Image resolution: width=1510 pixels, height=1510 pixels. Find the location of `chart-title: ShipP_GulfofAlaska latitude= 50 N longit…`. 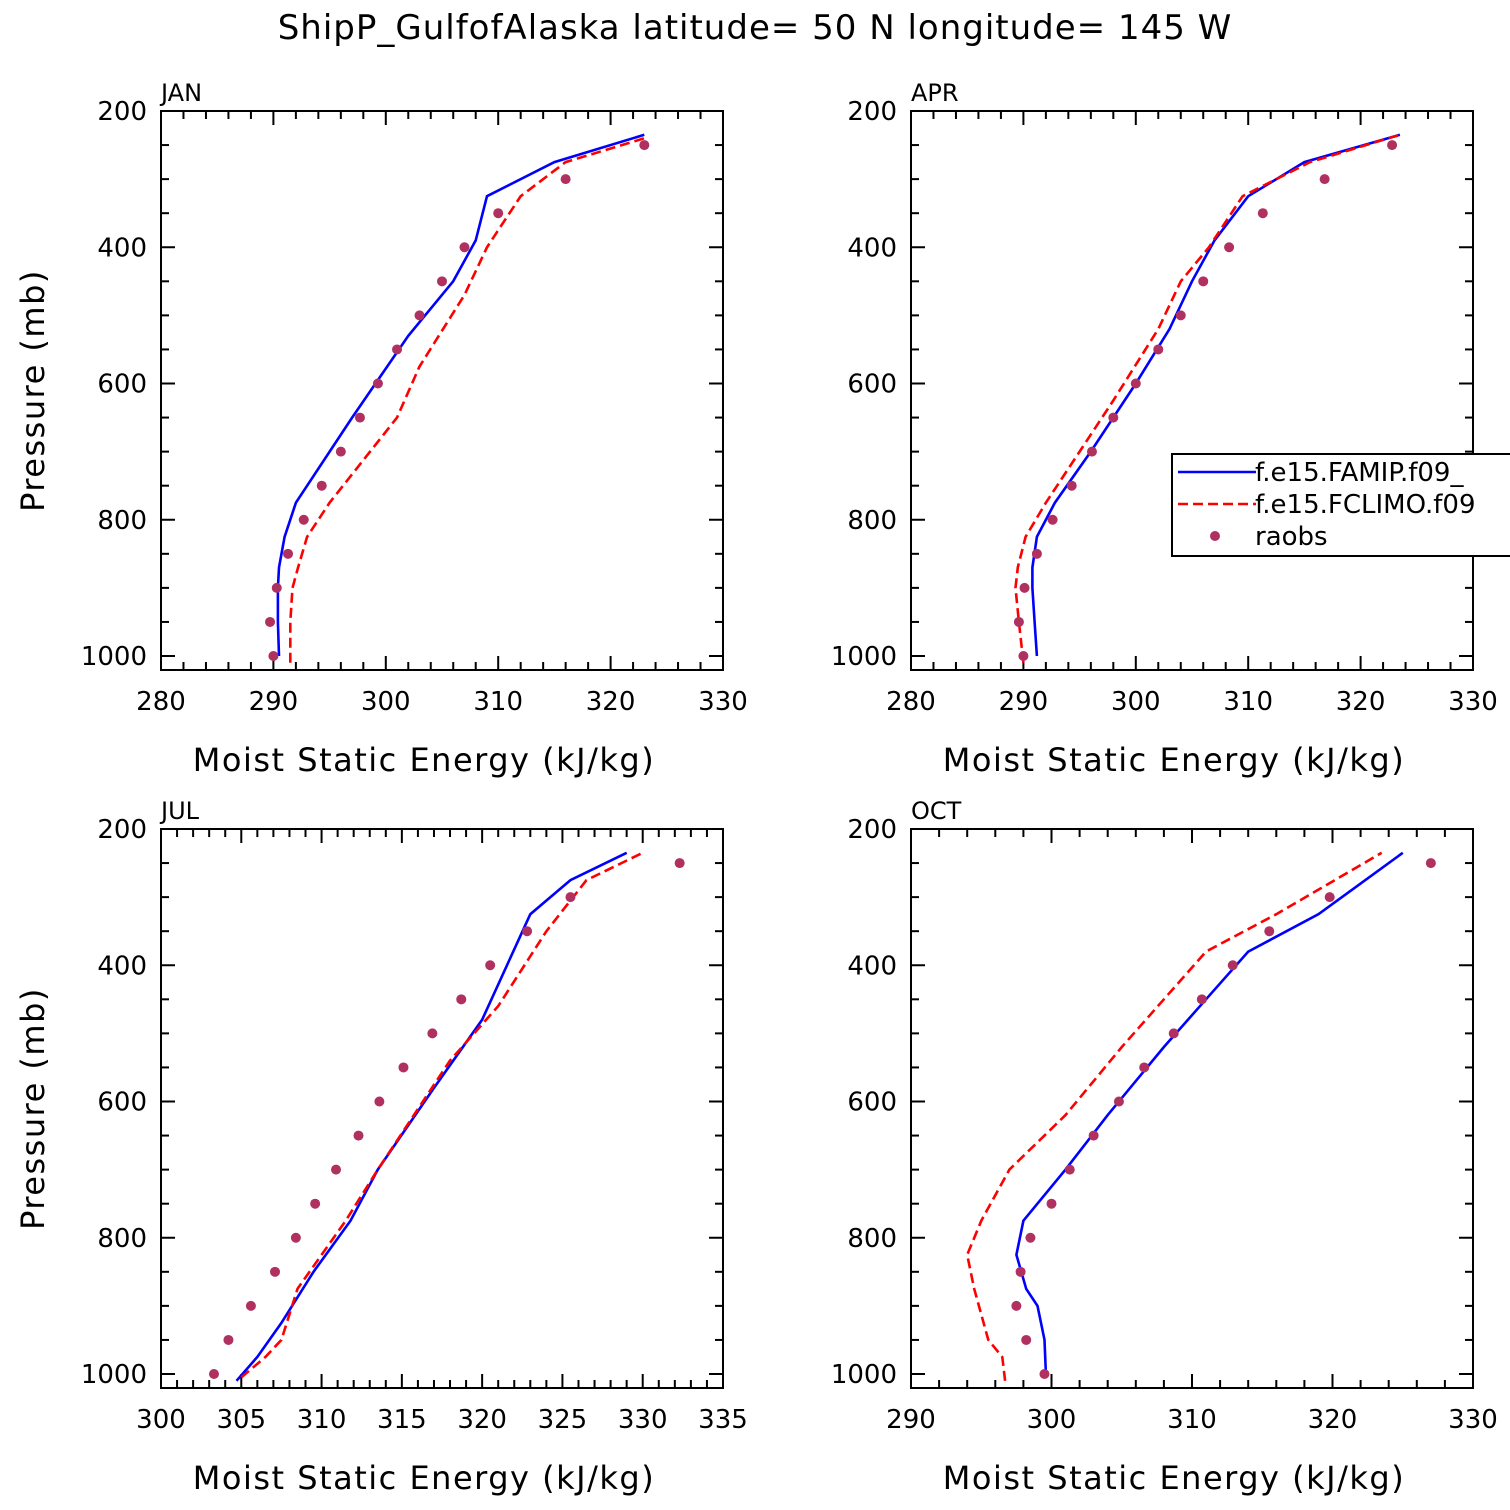

chart-title: ShipP_GulfofAlaska latitude= 50 N longit… is located at coordinates (755, 28).